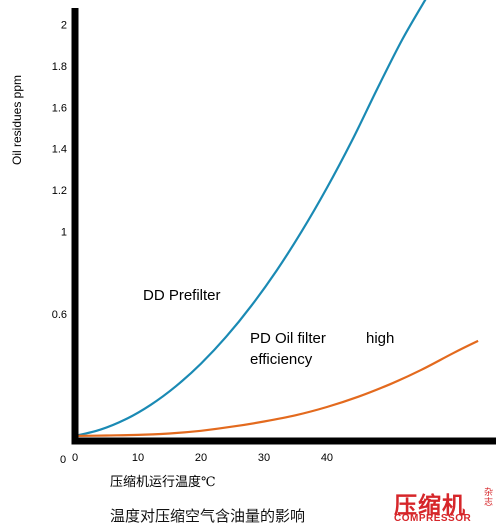 The image size is (500, 529). What do you see at coordinates (489, 498) in the screenshot?
I see `logo-side-text: 杂志` at bounding box center [489, 498].